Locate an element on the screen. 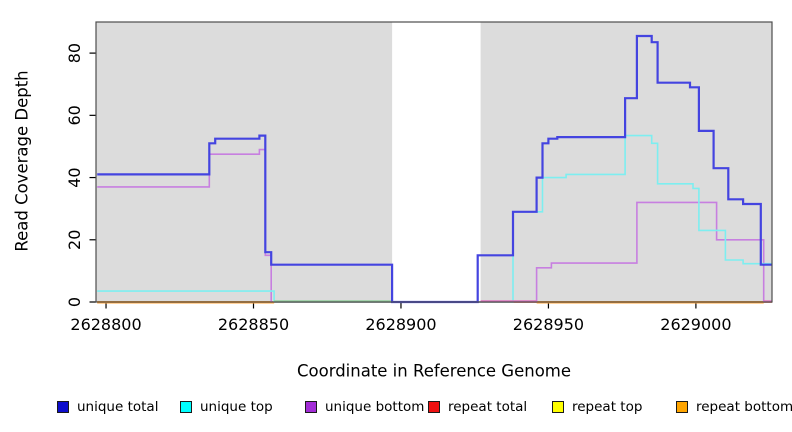 The image size is (792, 432). legend-label-unique-top: unique top is located at coordinates (236, 407).